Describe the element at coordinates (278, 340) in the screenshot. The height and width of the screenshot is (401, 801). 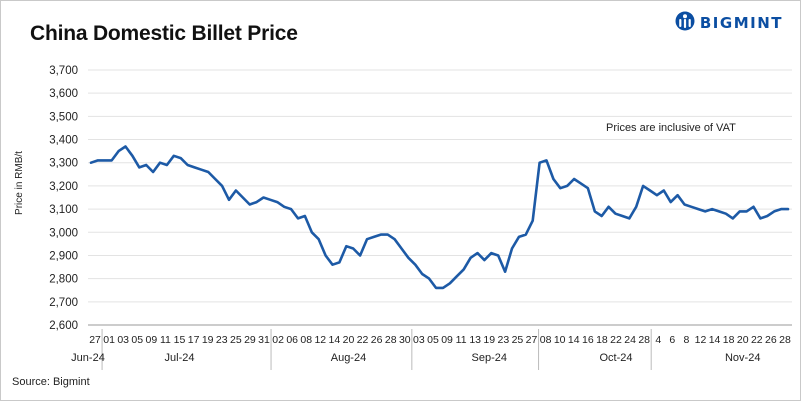
I see `x-tick-label: 02` at that location.